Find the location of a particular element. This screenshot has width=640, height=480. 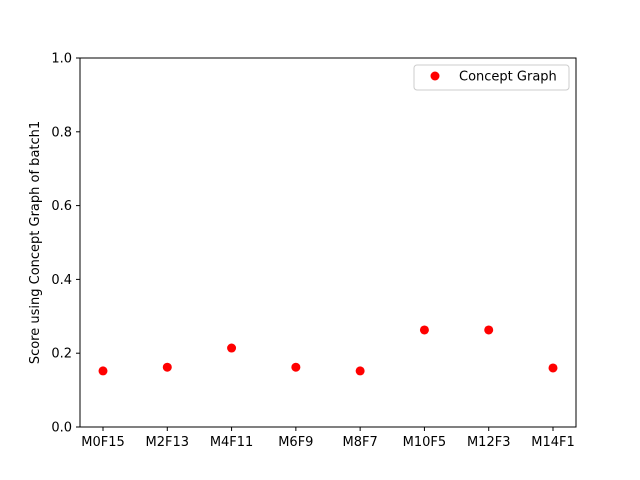

y-tick-label: 1.0 is located at coordinates (61, 59).